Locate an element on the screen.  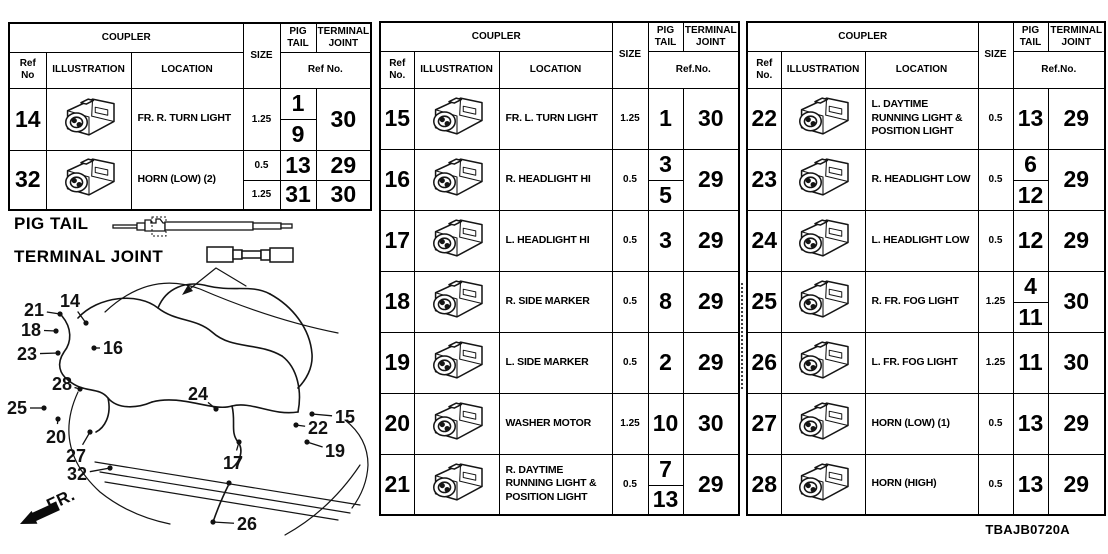
header-coupler: COUPLER is located at coordinates (126, 37).